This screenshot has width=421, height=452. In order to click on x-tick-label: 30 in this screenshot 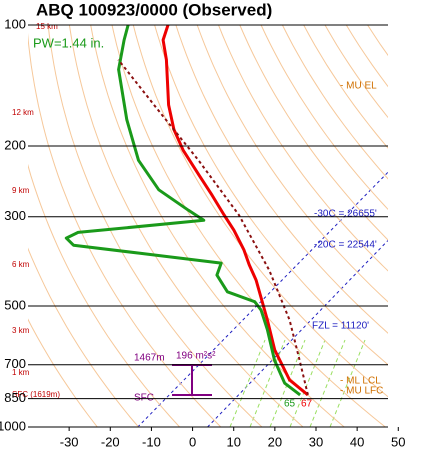, I will do `click(316, 441)`.